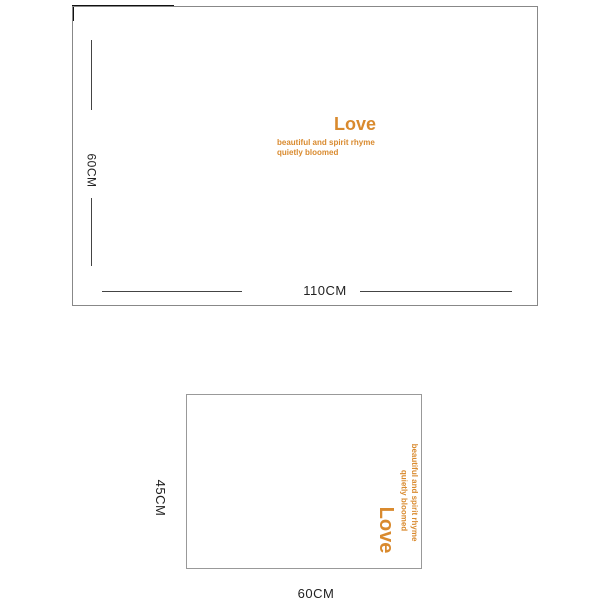 The width and height of the screenshot is (614, 614). What do you see at coordinates (308, 152) in the screenshot?
I see `subtitle-line-2: quietly bloomed` at bounding box center [308, 152].